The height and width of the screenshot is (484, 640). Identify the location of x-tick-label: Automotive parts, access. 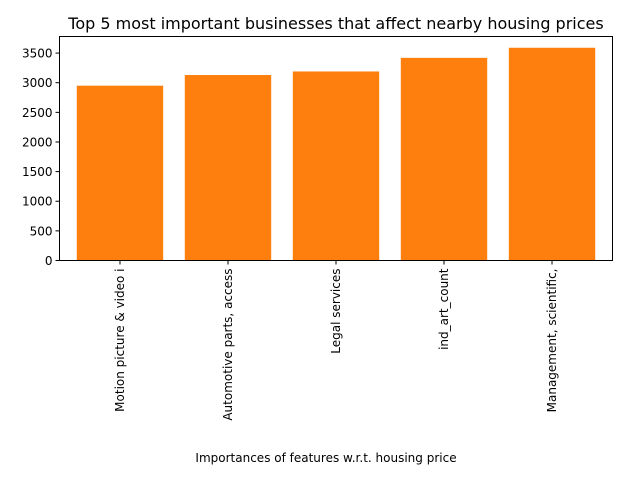
(228, 345).